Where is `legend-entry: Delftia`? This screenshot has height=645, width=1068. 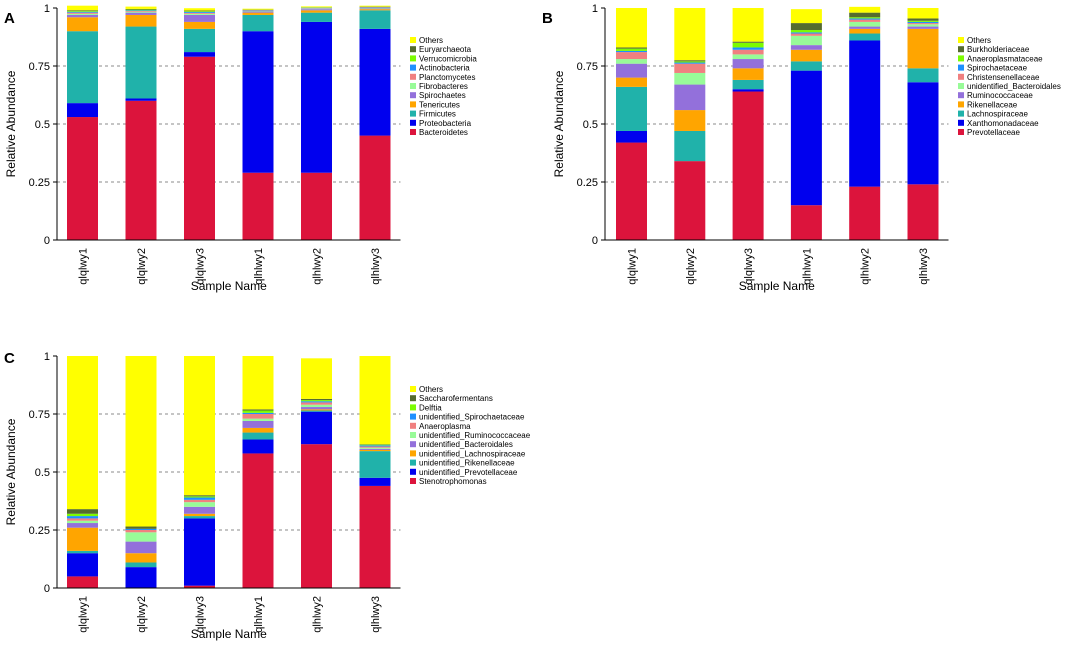 legend-entry: Delftia is located at coordinates (430, 407).